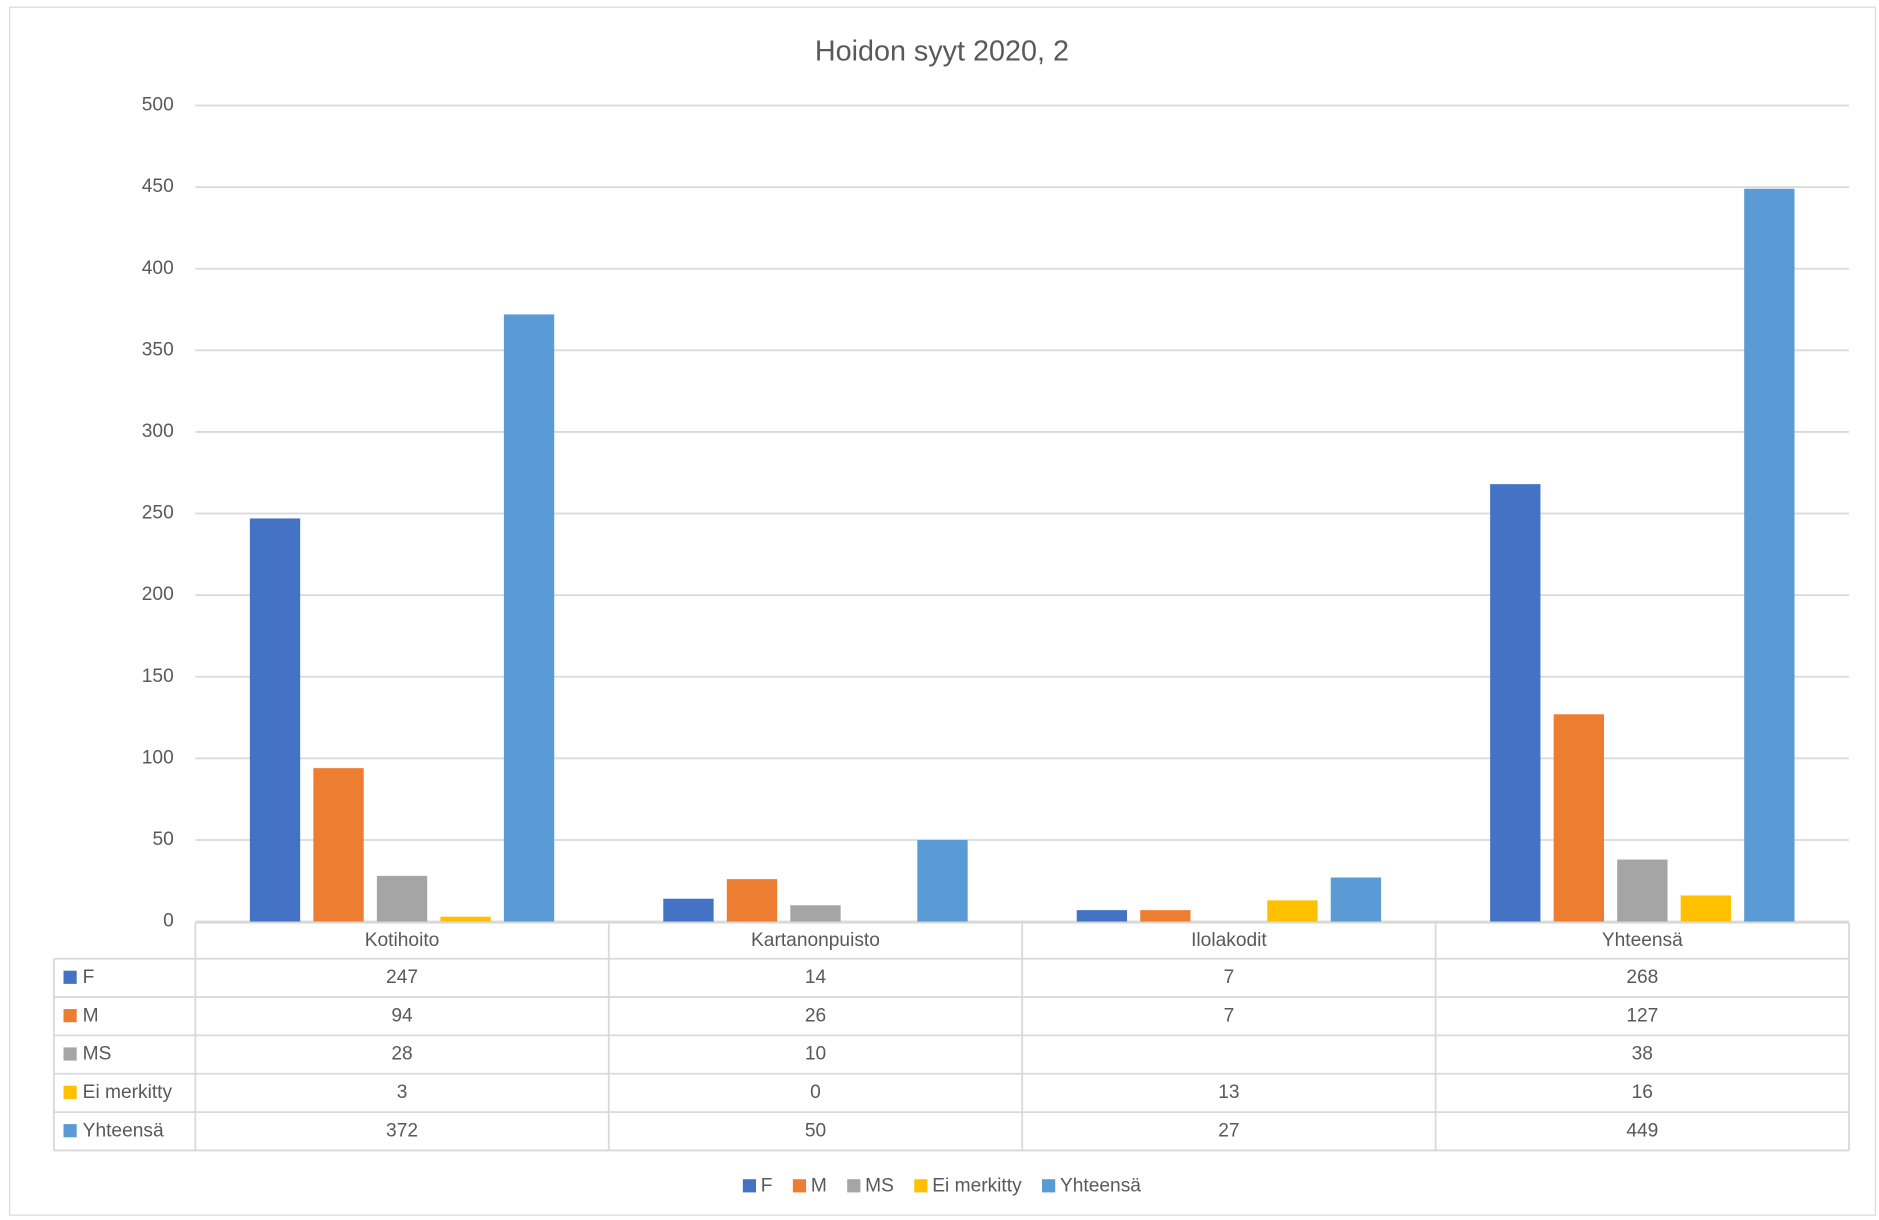  What do you see at coordinates (879, 1185) in the screenshot?
I see `legend-label: MS` at bounding box center [879, 1185].